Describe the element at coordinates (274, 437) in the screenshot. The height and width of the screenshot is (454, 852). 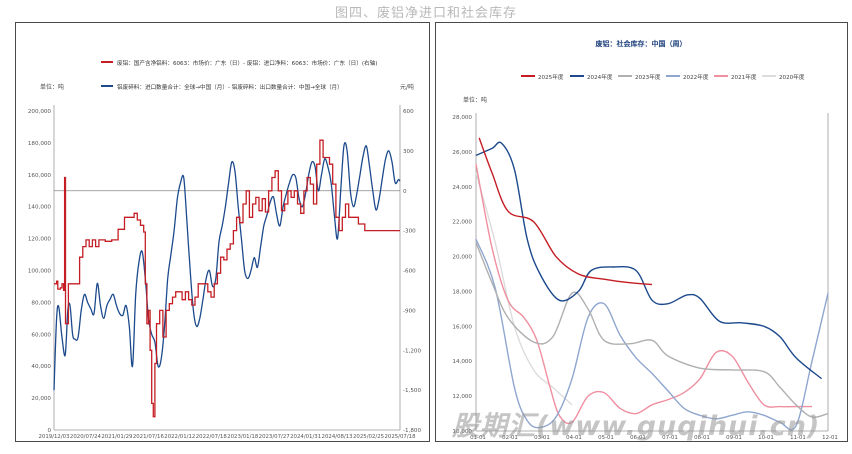
I see `x-tick-label: 2023/07/27` at that location.